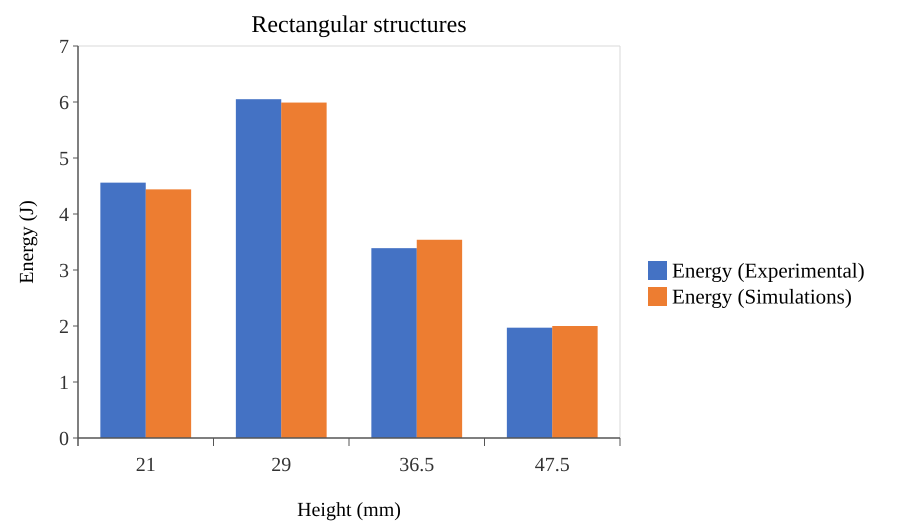 Image resolution: width=919 pixels, height=526 pixels. Describe the element at coordinates (27, 242) in the screenshot. I see `y-axis-title: Energy (J)` at that location.